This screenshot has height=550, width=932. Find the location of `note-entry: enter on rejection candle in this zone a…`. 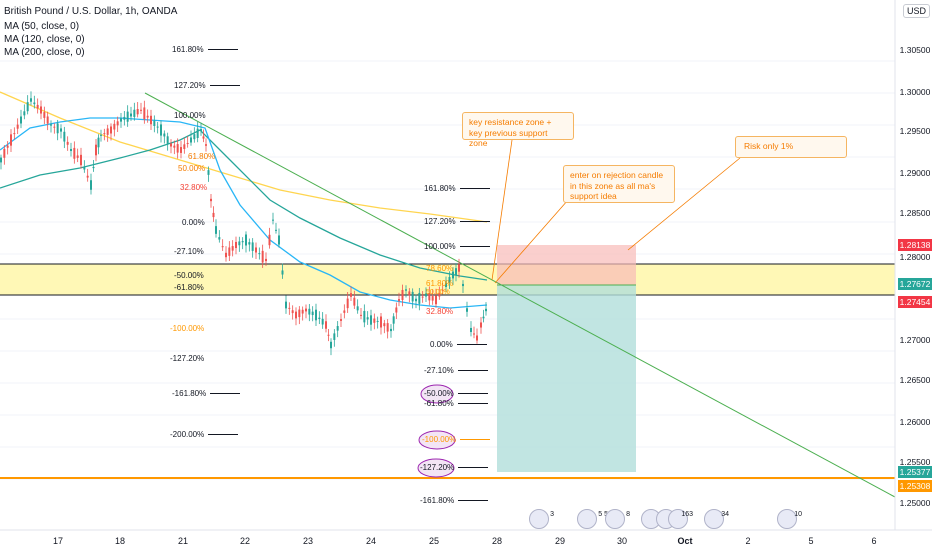

note-entry: enter on rejection candle in this zone a… is located at coordinates (619, 184).